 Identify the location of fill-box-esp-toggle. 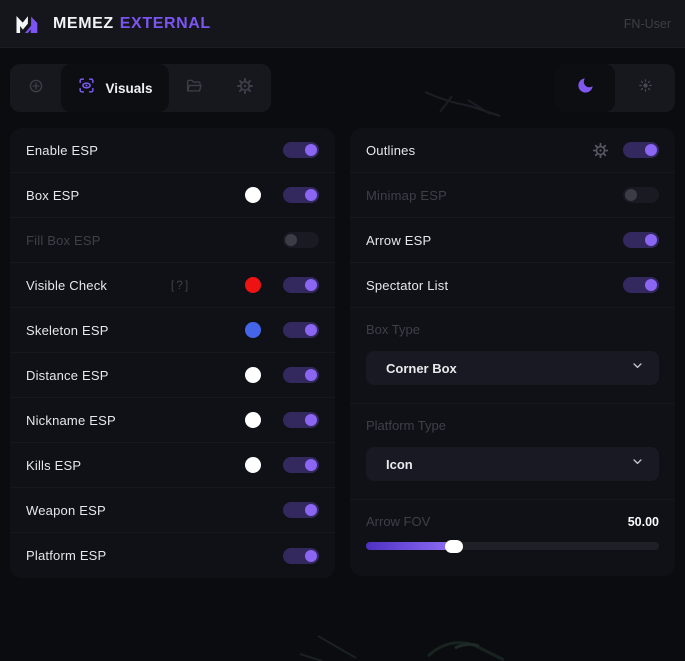
(301, 240).